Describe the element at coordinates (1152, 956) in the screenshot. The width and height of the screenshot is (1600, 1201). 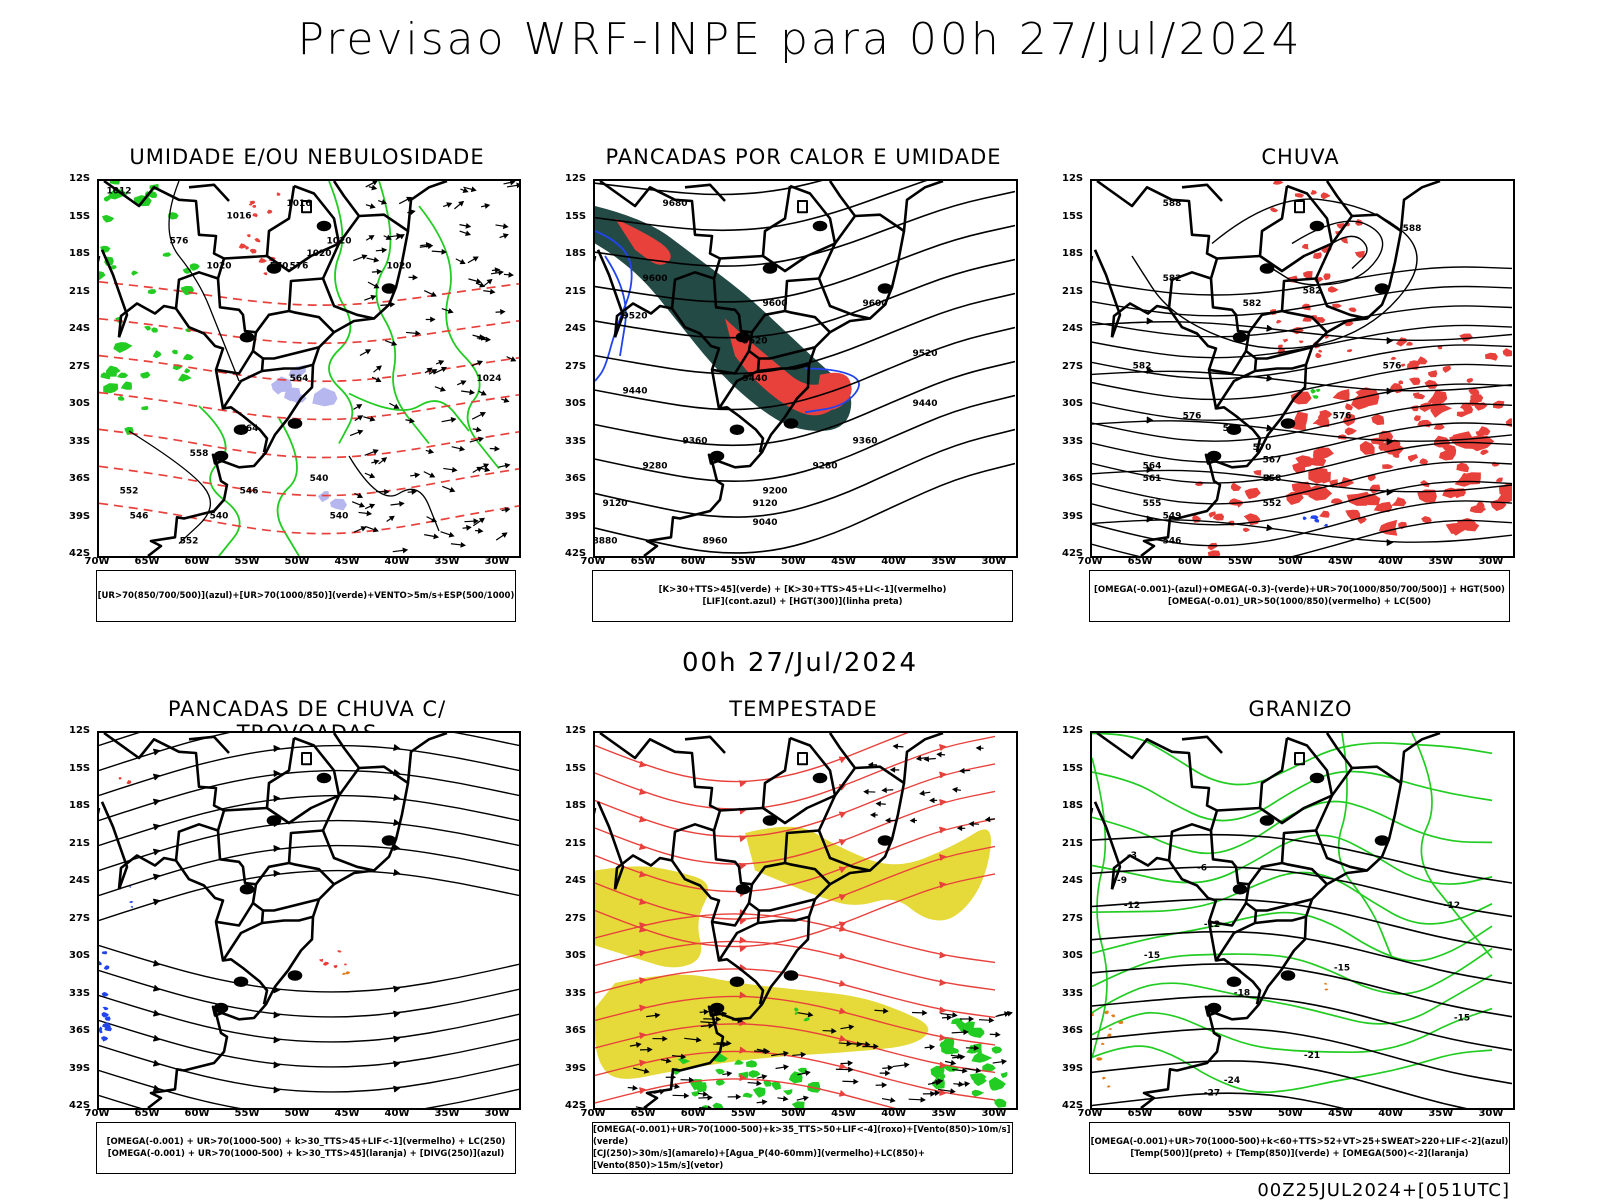
I see `contour-label: -15` at that location.